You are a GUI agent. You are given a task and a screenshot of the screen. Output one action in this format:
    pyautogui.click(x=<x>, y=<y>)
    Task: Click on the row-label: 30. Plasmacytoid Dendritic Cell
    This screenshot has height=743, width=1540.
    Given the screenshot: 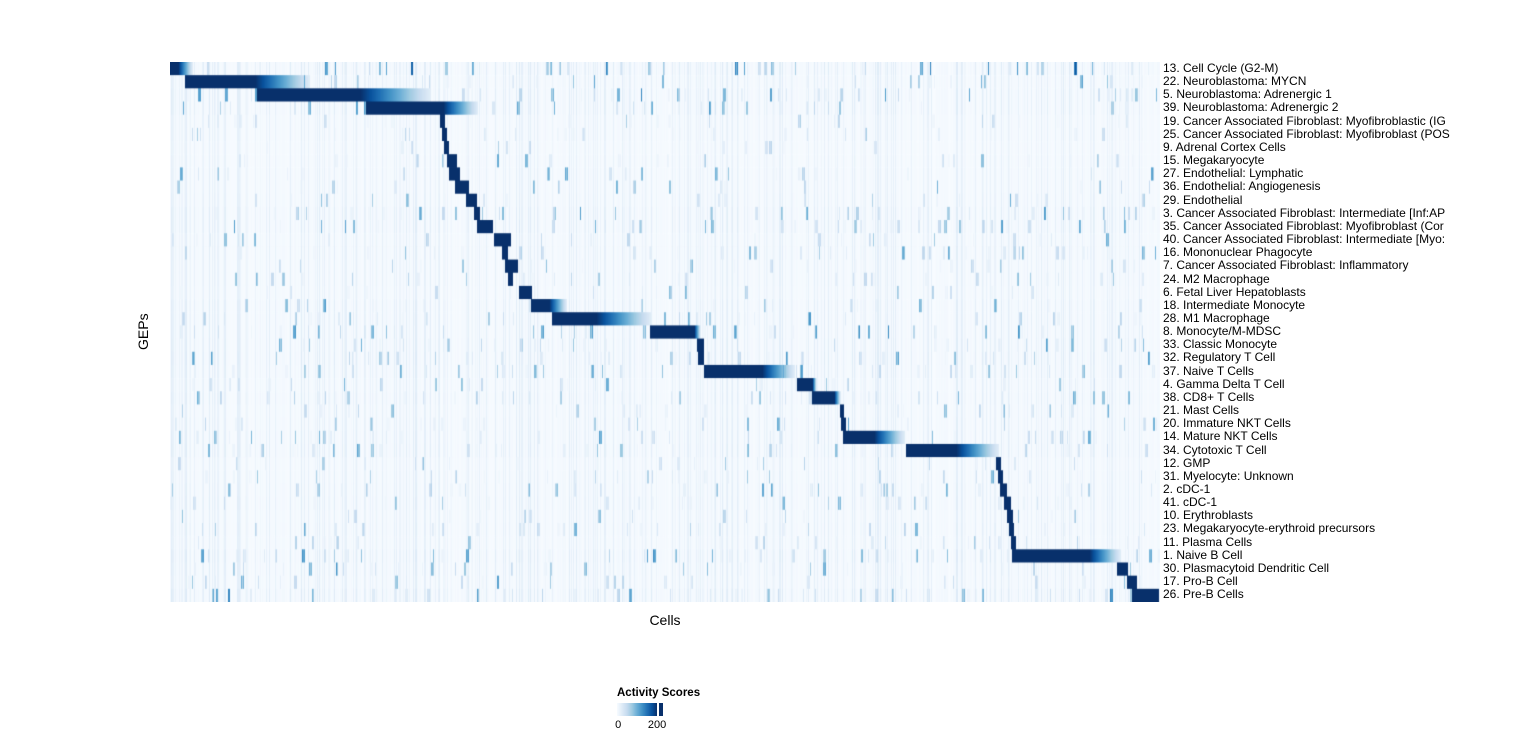 What is the action you would take?
    pyautogui.click(x=1246, y=567)
    